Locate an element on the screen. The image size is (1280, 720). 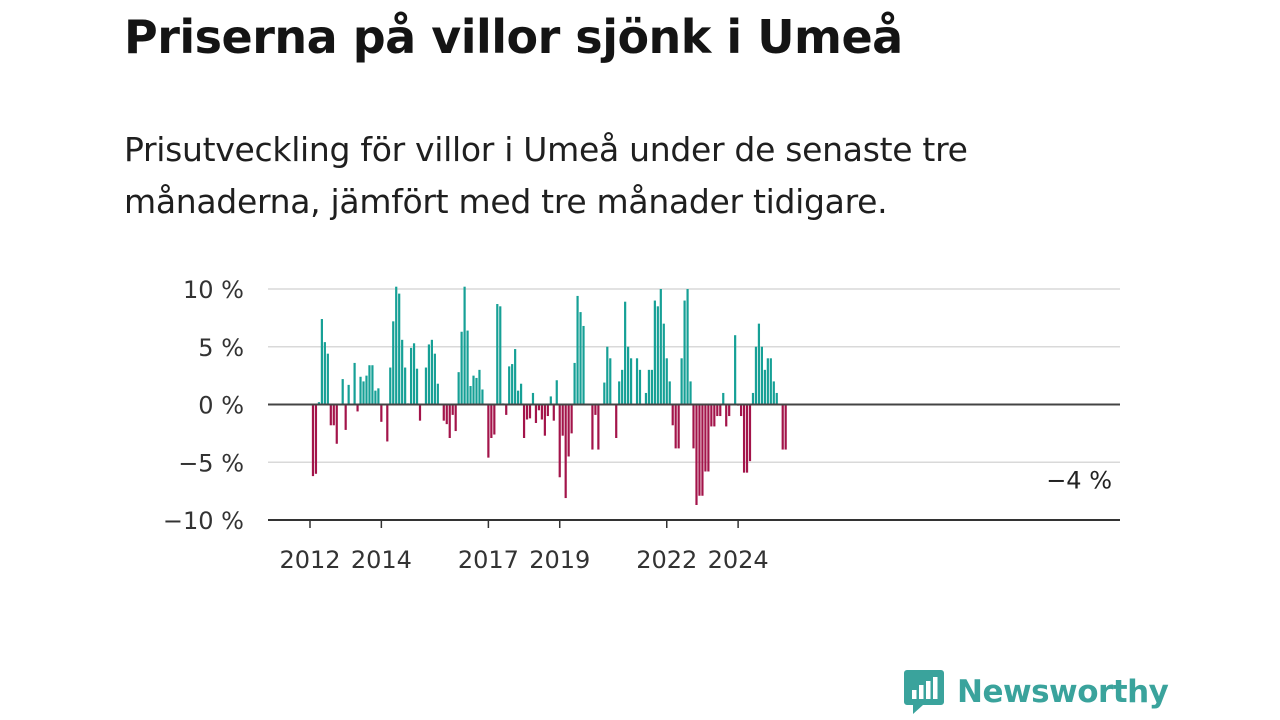
x-tick-label: 2014 is located at coordinates (381, 560).